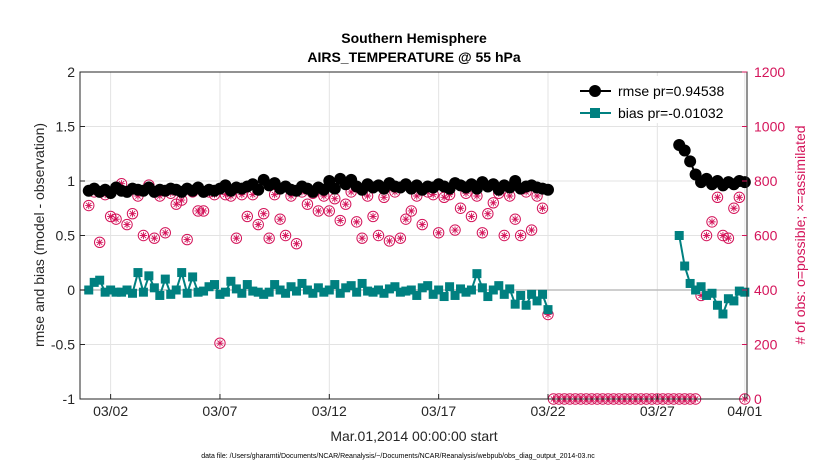  I want to click on y-right-tick-label: 600, so click(766, 236).